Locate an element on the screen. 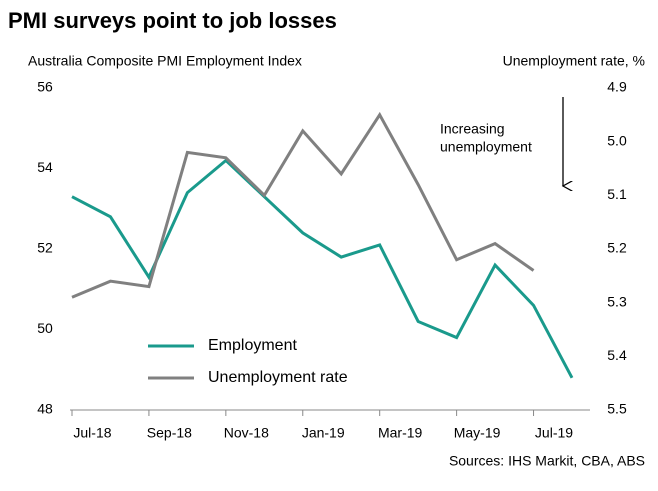 Image resolution: width=658 pixels, height=491 pixels. chart-title: PMI surveys point to job losses is located at coordinates (172, 20).